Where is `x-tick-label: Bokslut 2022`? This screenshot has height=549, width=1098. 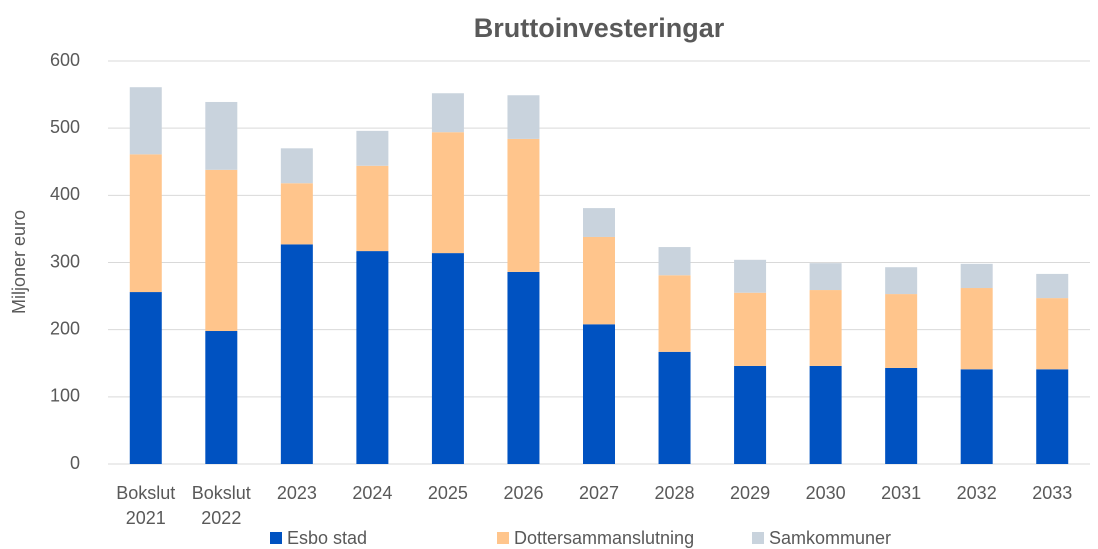
x-tick-label: Bokslut 2022 is located at coordinates (221, 505).